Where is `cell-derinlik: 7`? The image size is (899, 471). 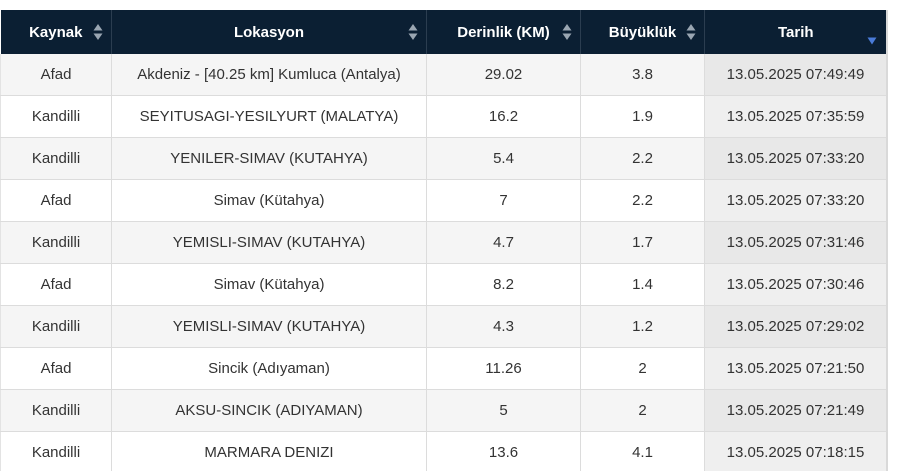
cell-derinlik: 7 is located at coordinates (503, 200).